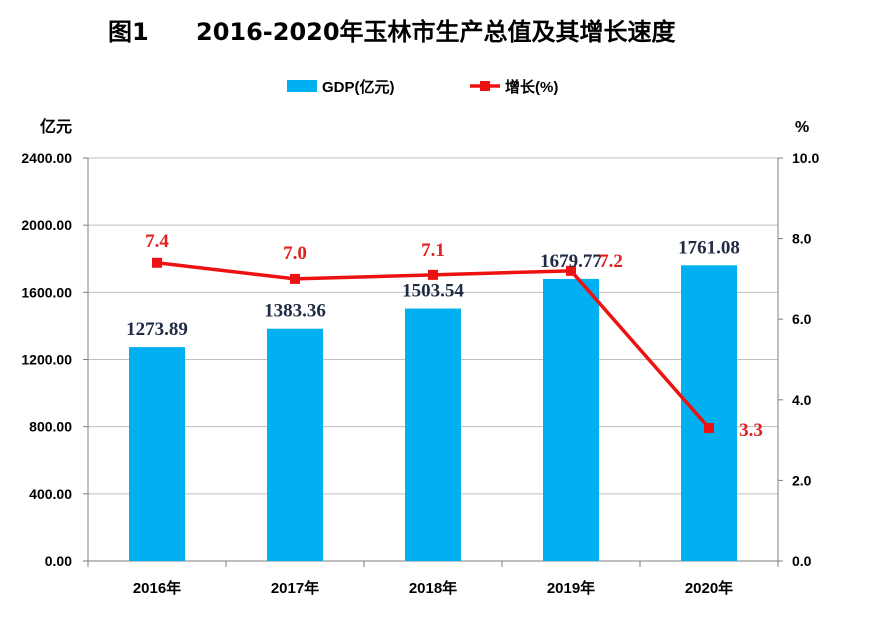 This screenshot has width=880, height=625. Describe the element at coordinates (157, 329) in the screenshot. I see `bar-data-label: 1273.89` at that location.